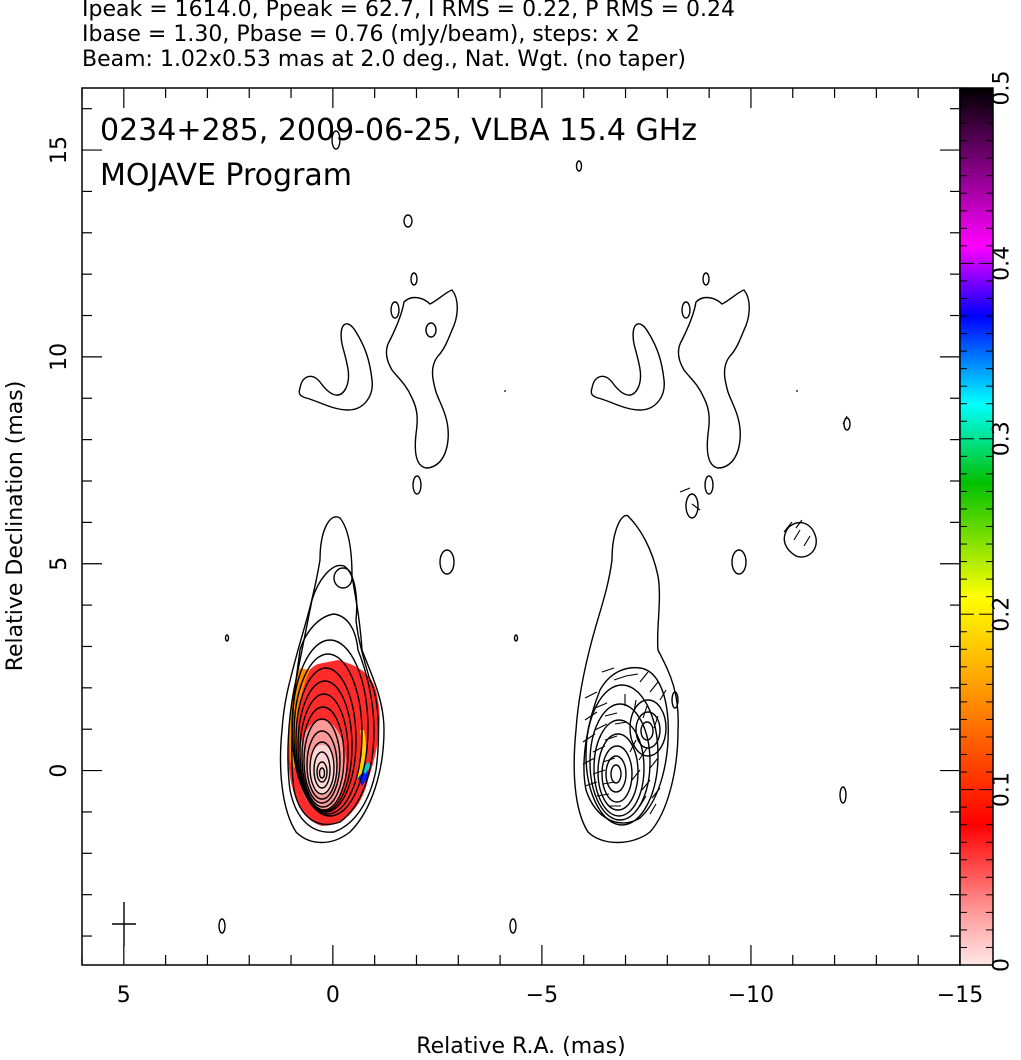 Image resolution: width=1021 pixels, height=1060 pixels. Describe the element at coordinates (364, 777) in the screenshot. I see `polarization-blue-spot` at that location.